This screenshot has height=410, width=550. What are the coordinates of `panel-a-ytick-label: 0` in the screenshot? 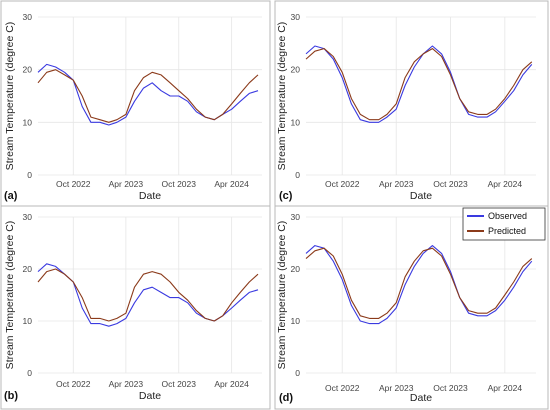 It's located at (29, 175).